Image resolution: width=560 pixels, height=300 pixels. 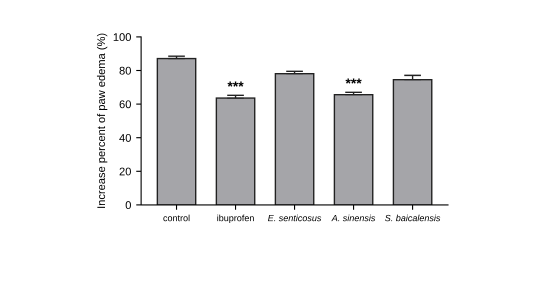 I want to click on y-tick-label: 40, so click(x=125, y=138).